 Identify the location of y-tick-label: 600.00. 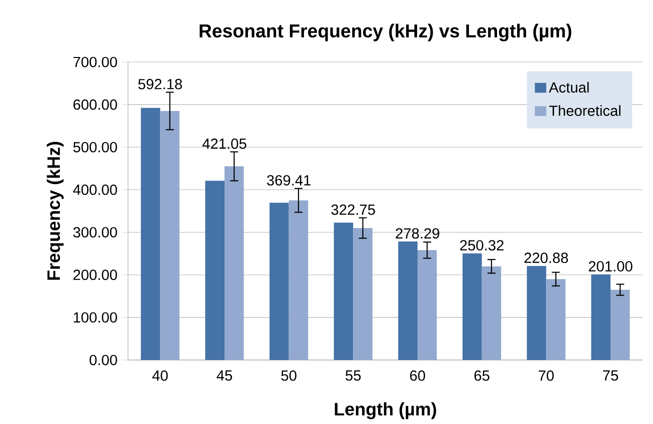
(95, 105).